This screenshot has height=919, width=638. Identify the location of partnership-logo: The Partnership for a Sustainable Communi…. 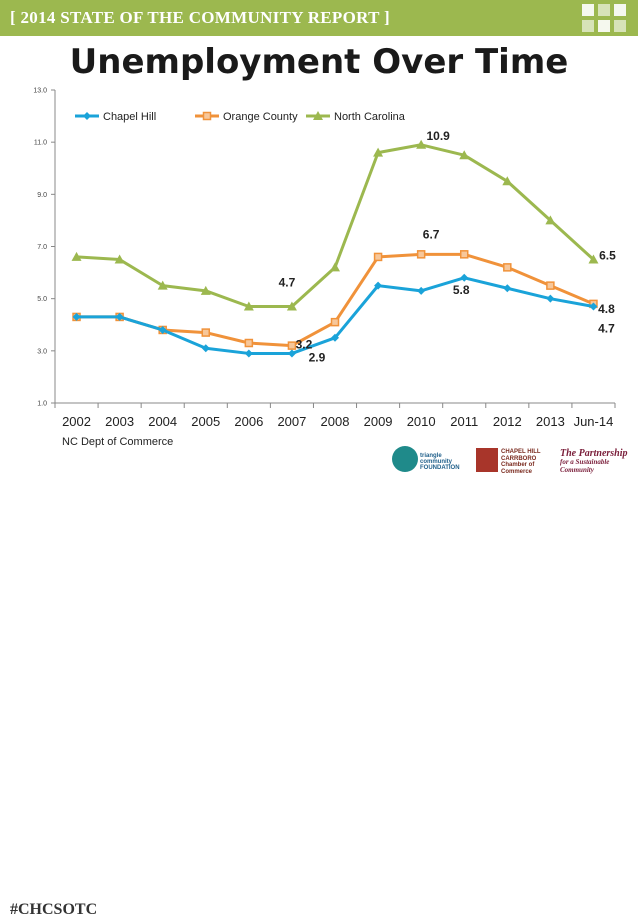
(594, 461).